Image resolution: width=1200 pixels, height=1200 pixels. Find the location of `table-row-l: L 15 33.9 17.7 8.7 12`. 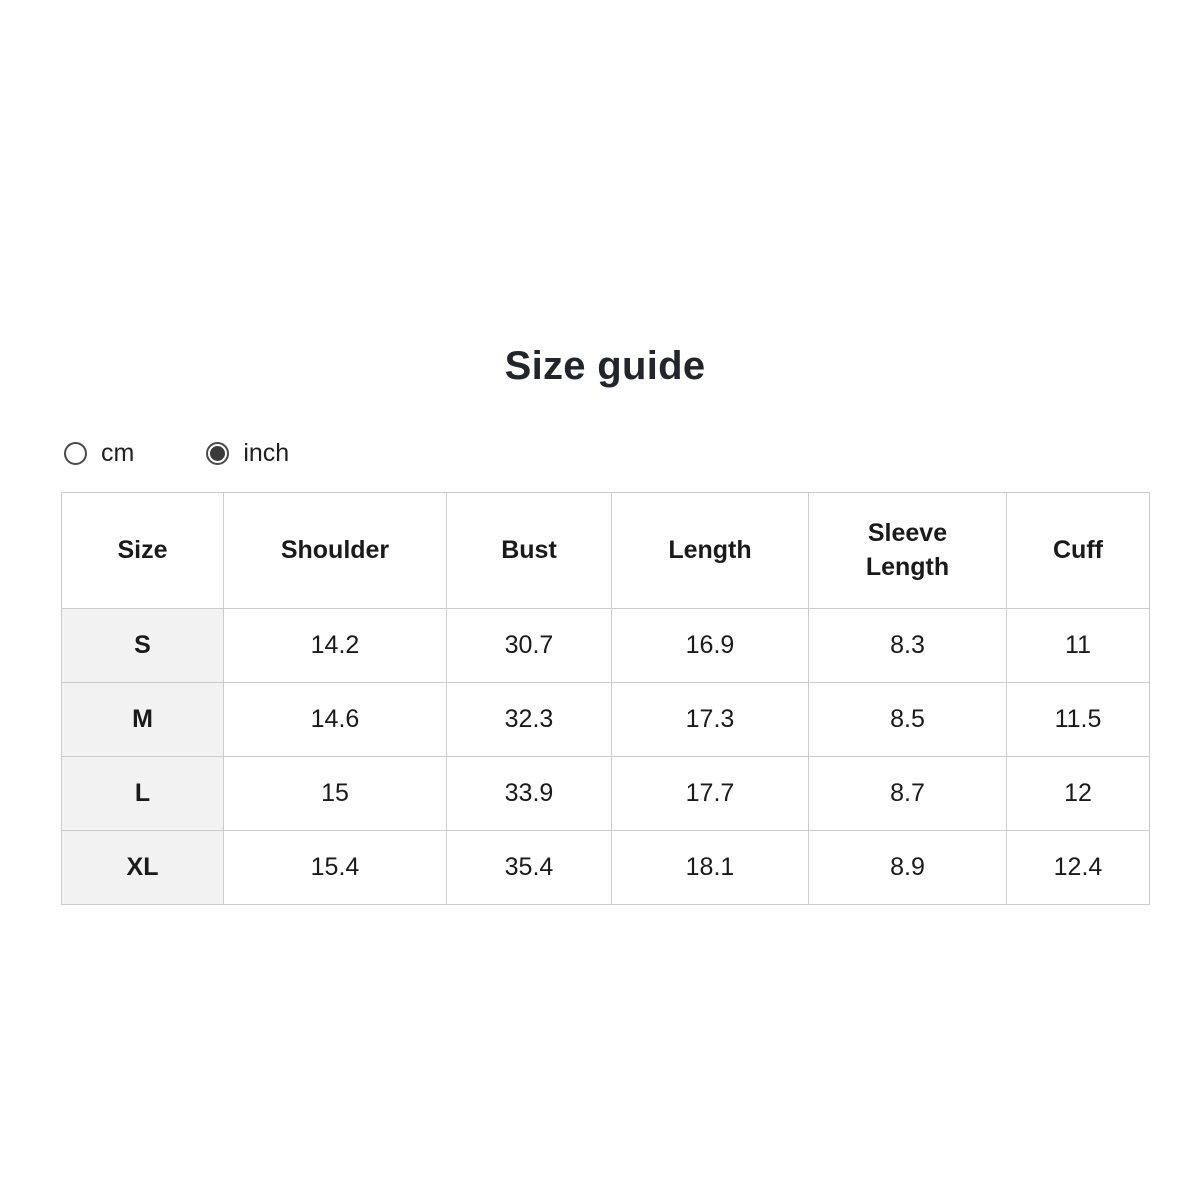

table-row-l: L 15 33.9 17.7 8.7 12 is located at coordinates (605, 793).